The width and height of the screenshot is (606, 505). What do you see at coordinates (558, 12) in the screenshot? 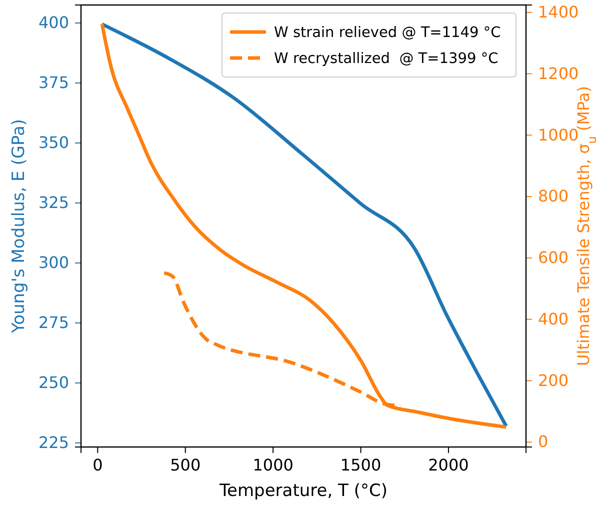
I see `y2-tick-label: 1400` at bounding box center [558, 12].